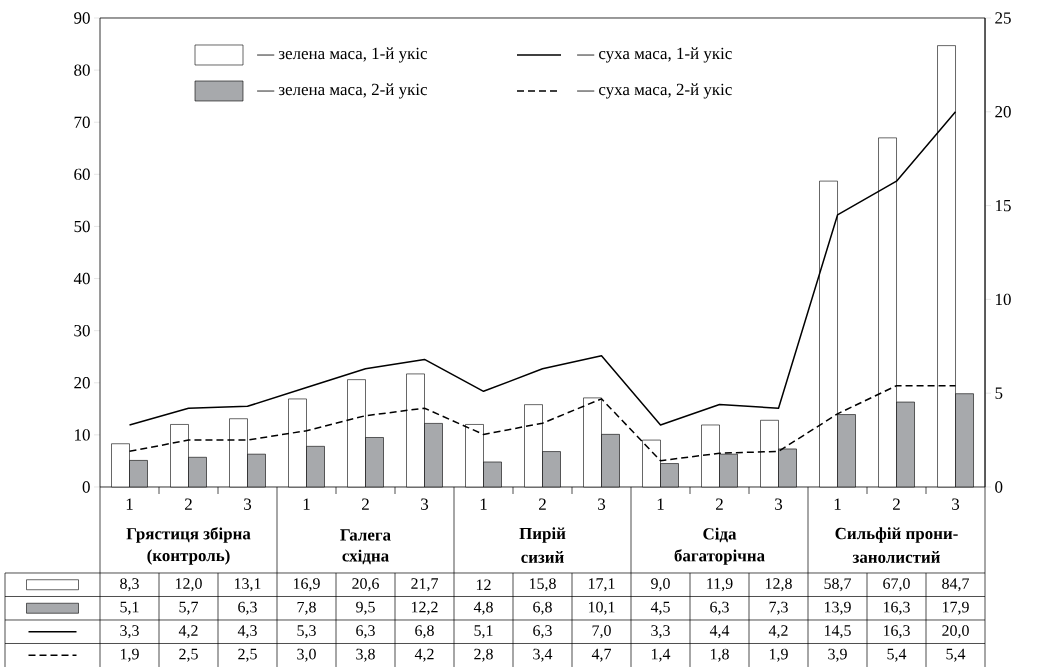 Image resolution: width=1062 pixels, height=667 pixels. I want to click on y-tick-label: 90, so click(82, 18).